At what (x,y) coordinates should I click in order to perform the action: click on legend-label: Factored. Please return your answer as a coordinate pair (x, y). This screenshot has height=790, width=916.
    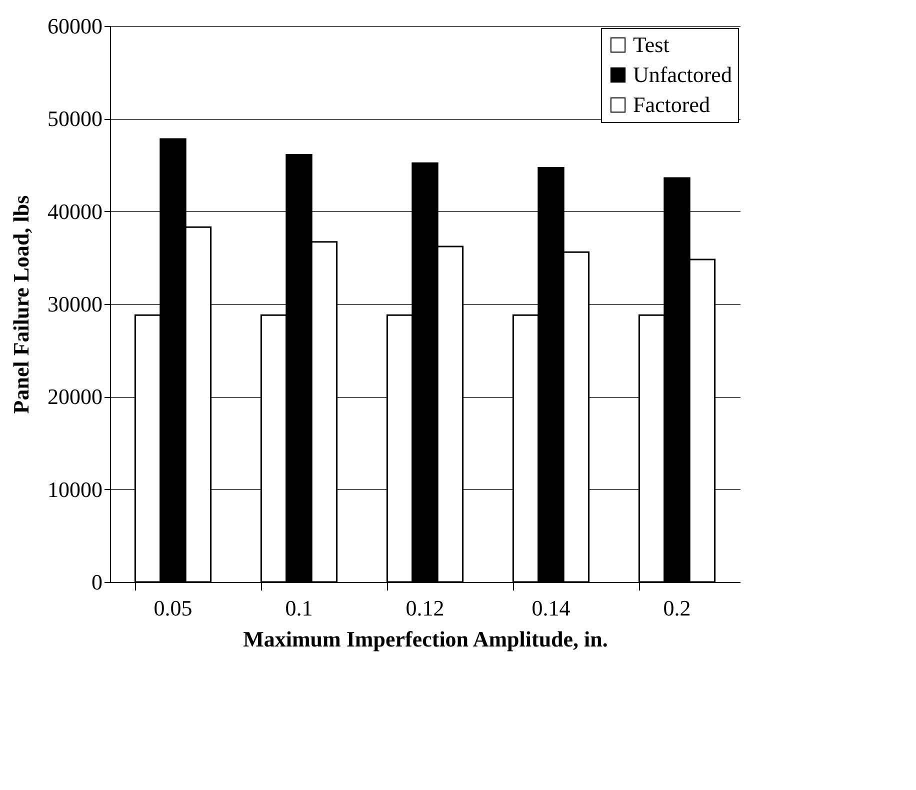
    Looking at the image, I should click on (671, 104).